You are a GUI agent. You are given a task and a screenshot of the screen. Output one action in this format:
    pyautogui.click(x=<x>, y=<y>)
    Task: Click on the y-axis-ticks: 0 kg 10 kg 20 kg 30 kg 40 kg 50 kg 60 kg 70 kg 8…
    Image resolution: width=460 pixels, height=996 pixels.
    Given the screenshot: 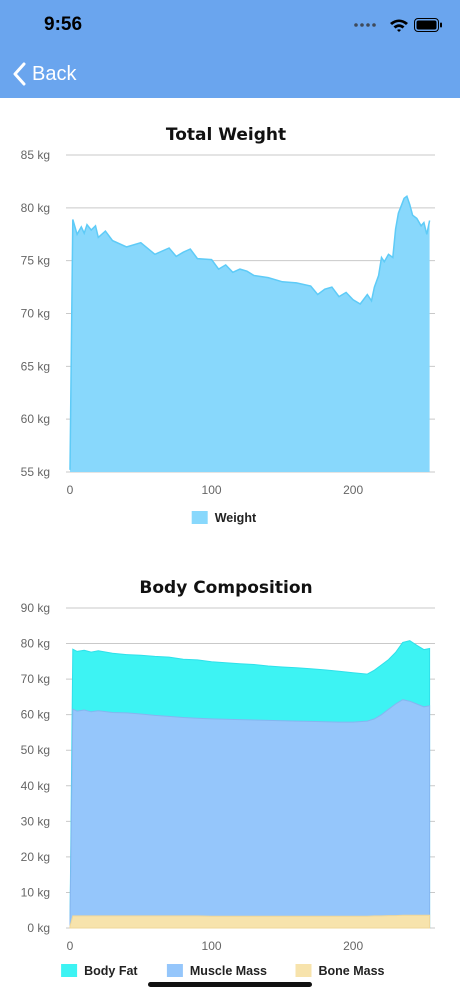 What is the action you would take?
    pyautogui.click(x=35, y=768)
    